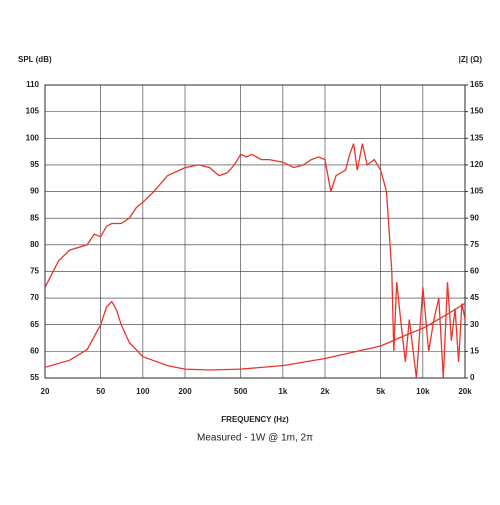 The height and width of the screenshot is (505, 500). What do you see at coordinates (143, 391) in the screenshot?
I see `x-tick-label: 100` at bounding box center [143, 391].